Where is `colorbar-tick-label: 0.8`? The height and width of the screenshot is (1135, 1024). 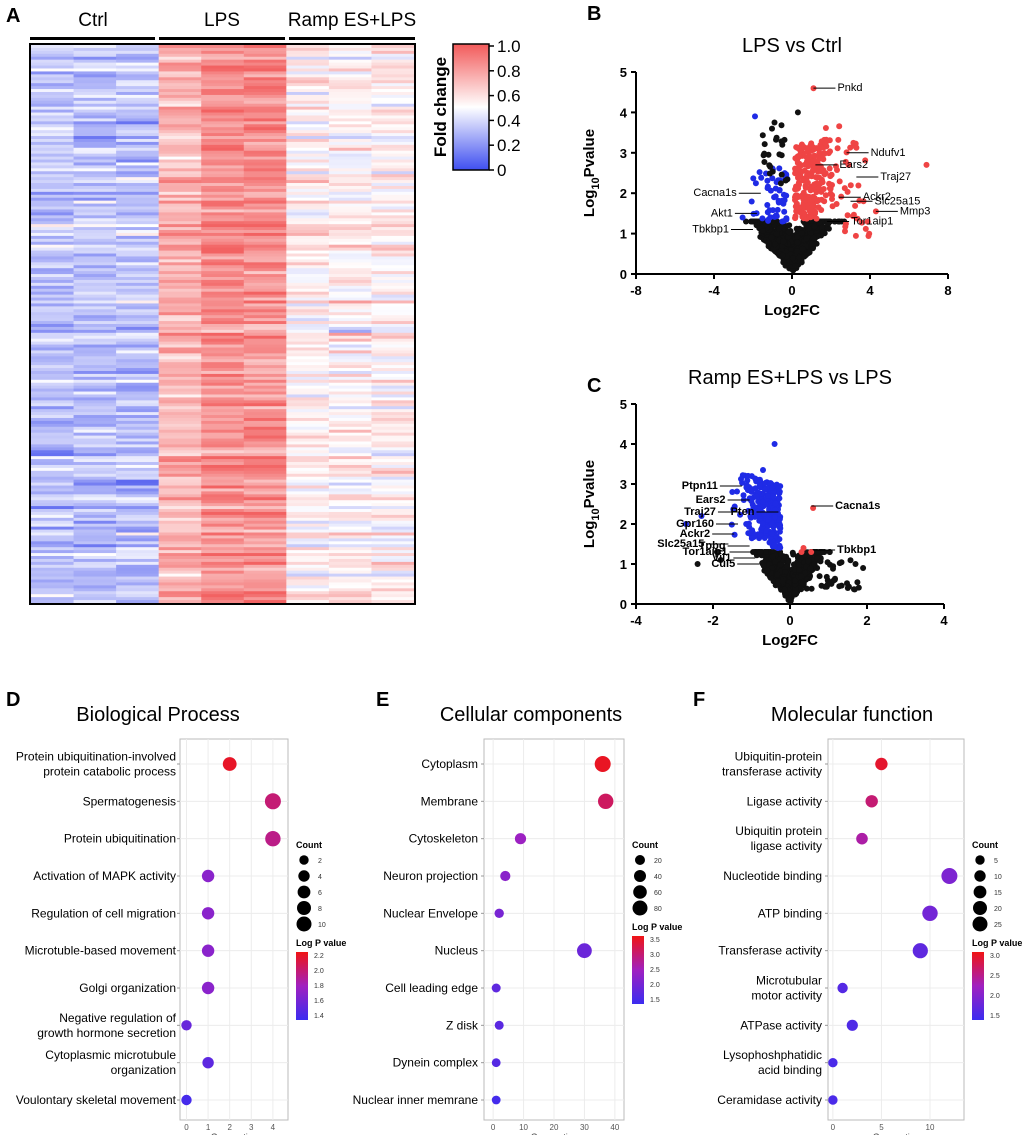
colorbar-tick-label: 0.8 is located at coordinates (509, 71).